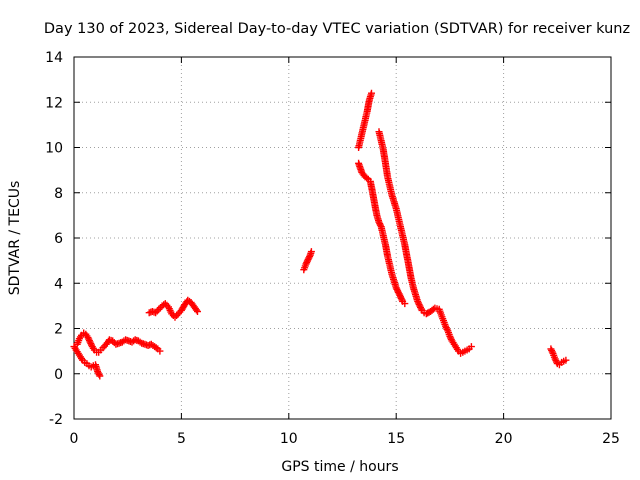 The image size is (640, 480). I want to click on y-tick-label: 2, so click(58, 330).